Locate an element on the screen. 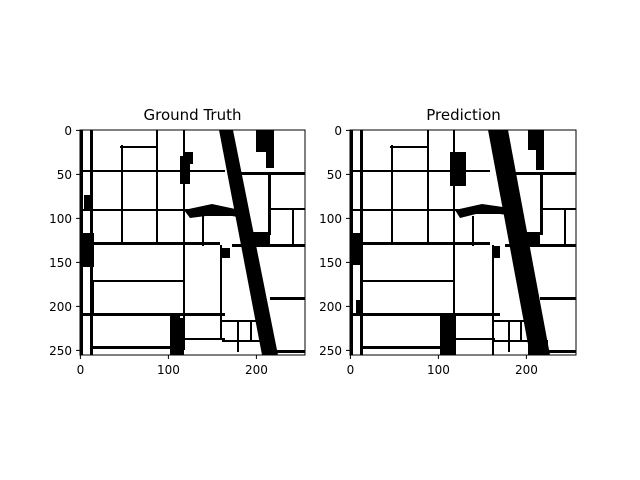 The image size is (640, 480). panel-title: Prediction is located at coordinates (463, 115).